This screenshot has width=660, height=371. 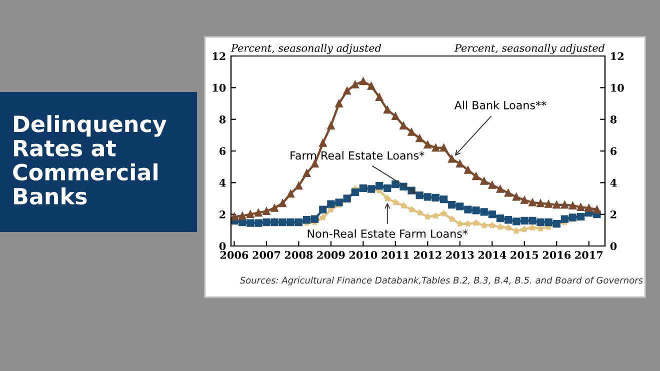 I want to click on x-tick-label: 2009, so click(x=331, y=255).